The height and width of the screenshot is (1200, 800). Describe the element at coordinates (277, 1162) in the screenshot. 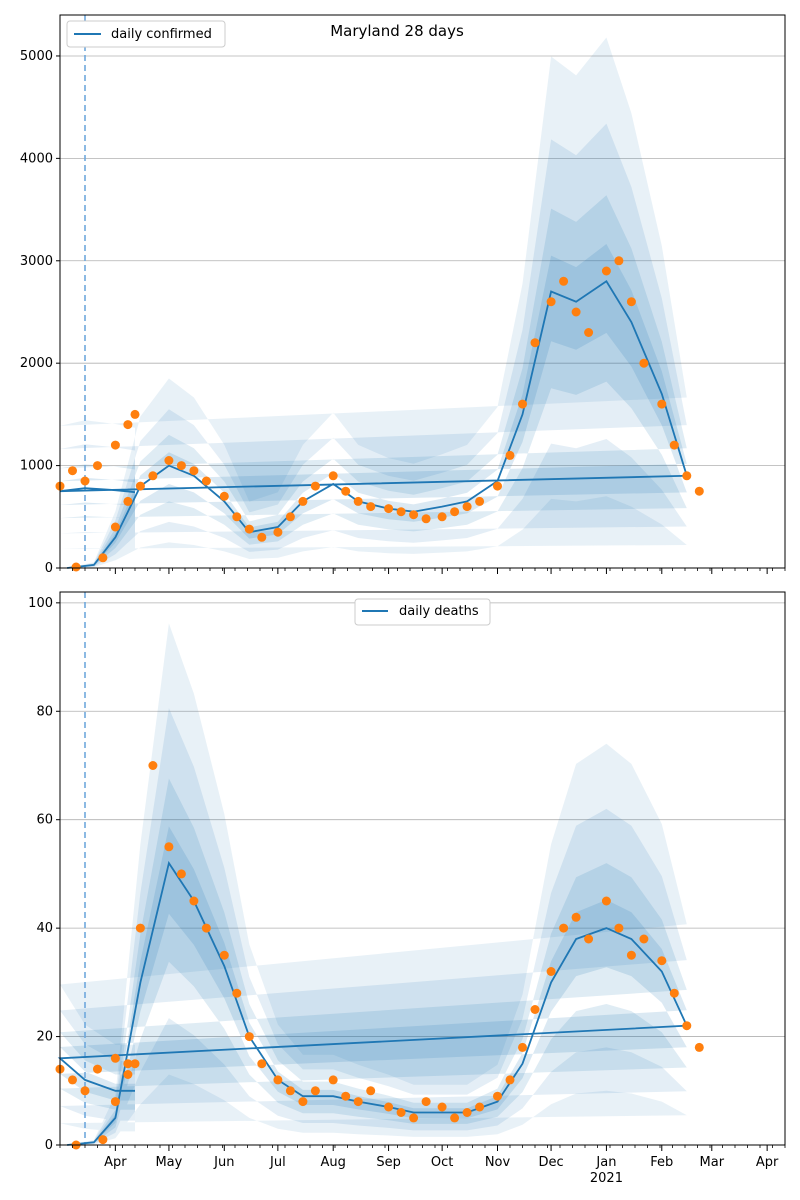

I see `deaths-xtick-label: Jul` at that location.